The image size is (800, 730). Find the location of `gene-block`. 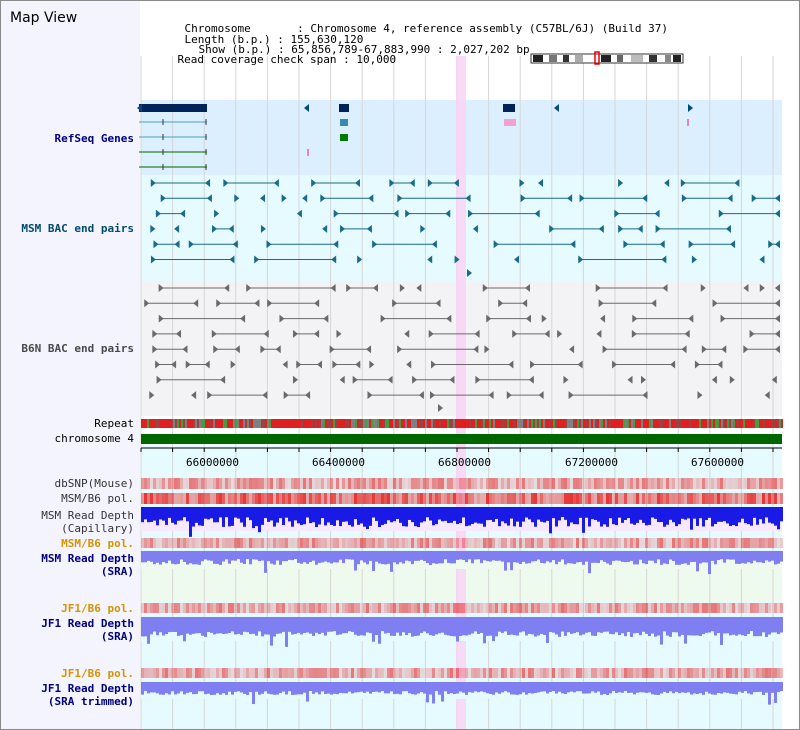

gene-block is located at coordinates (344, 122).